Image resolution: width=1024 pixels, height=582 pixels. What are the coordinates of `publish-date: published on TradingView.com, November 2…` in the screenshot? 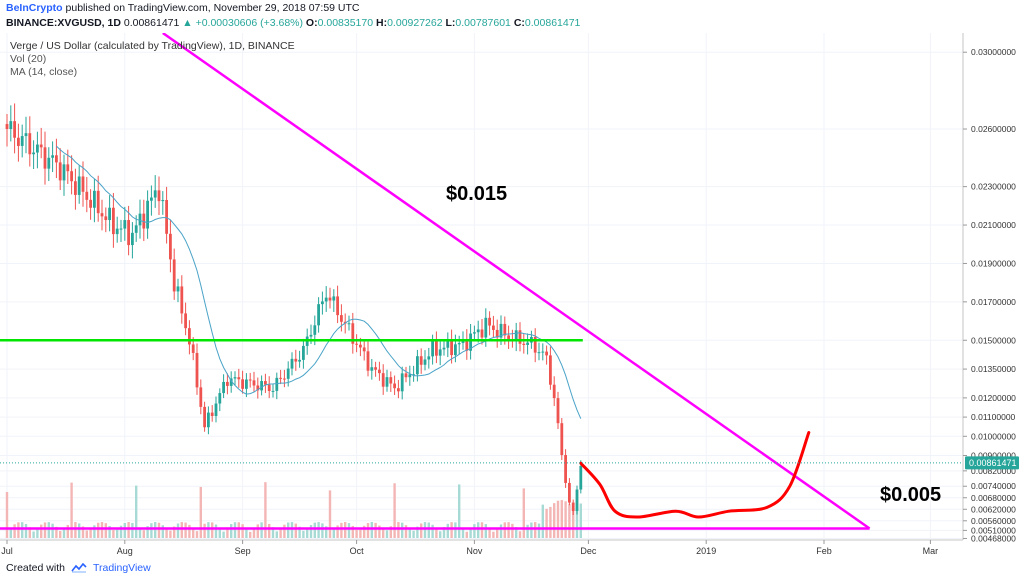 It's located at (211, 8).